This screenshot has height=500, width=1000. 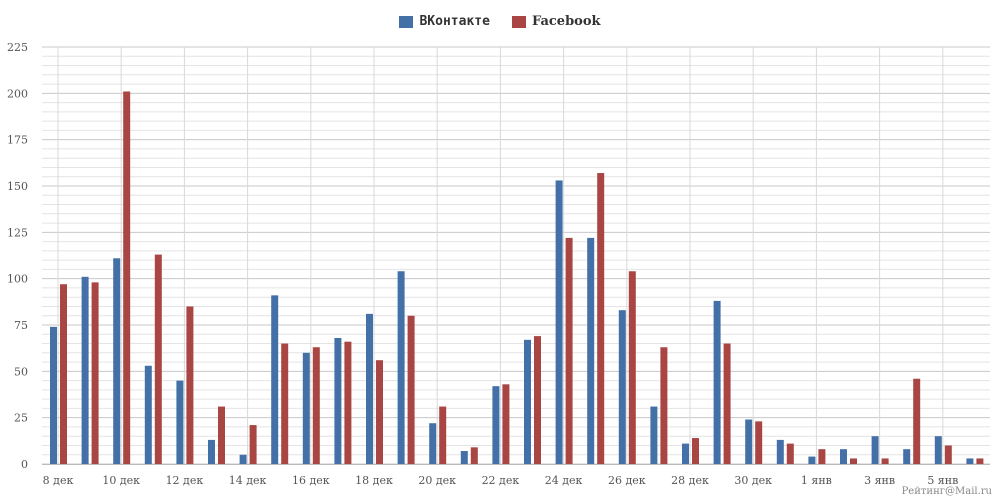 What do you see at coordinates (564, 480) in the screenshot?
I see `x-tick-label: 24 дек` at bounding box center [564, 480].